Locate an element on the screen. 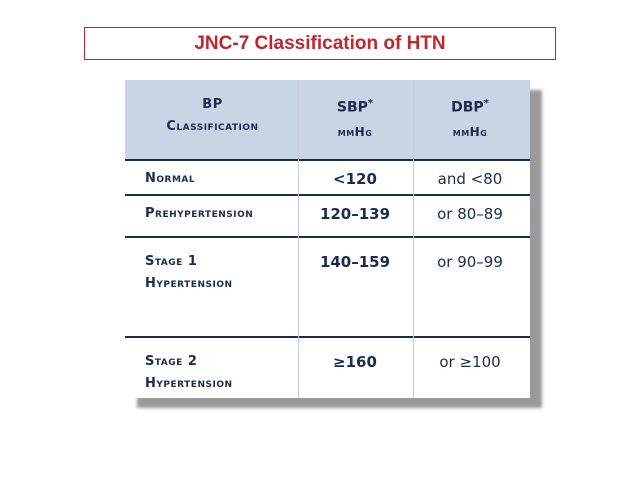 Image resolution: width=638 pixels, height=479 pixels. header-text: BP is located at coordinates (212, 104).